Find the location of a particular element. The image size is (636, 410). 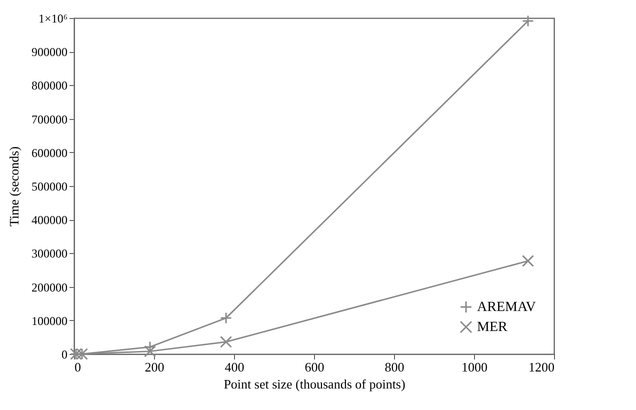

x-tick-label: 0 is located at coordinates (77, 367).